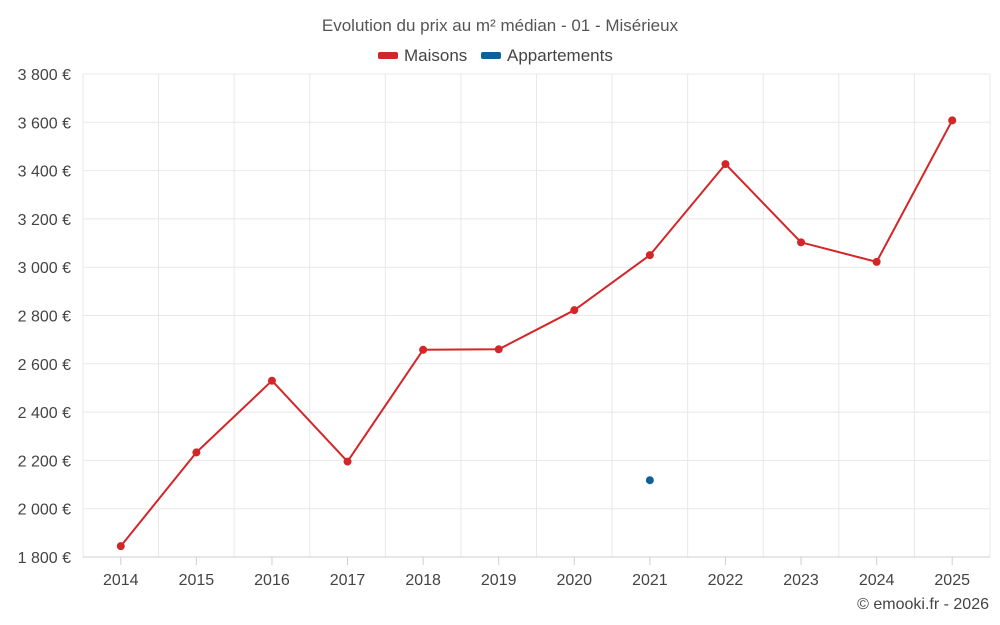 This screenshot has height=625, width=1000. I want to click on y-tick-label: 2 400 €, so click(44, 413).